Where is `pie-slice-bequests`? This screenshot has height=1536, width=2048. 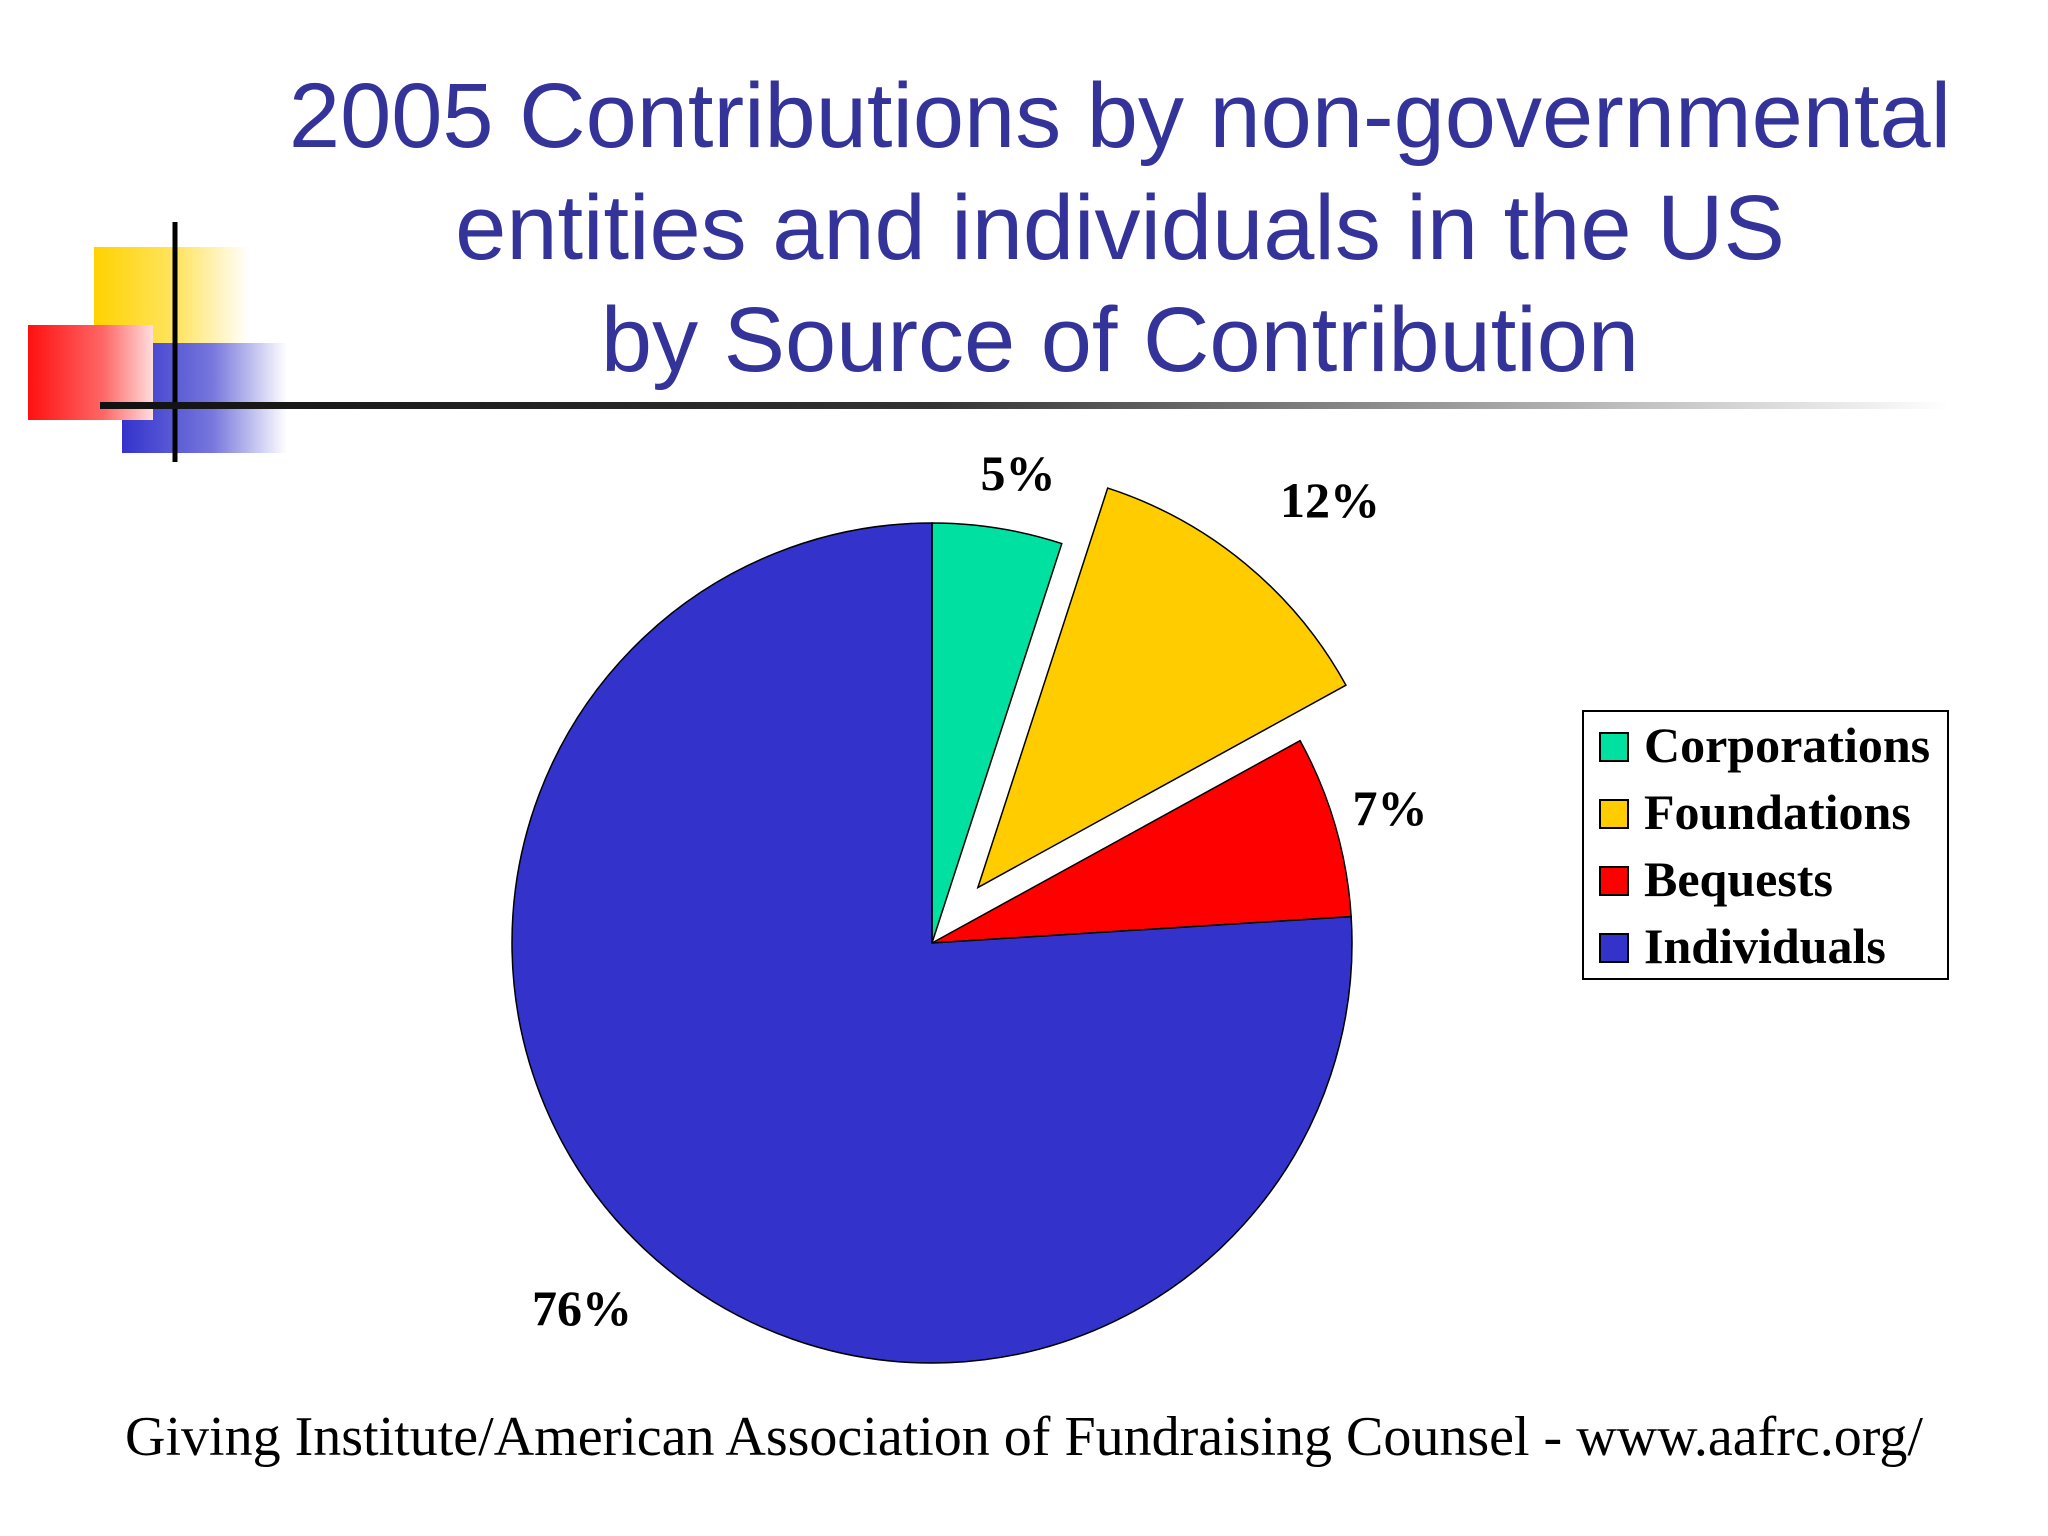 pie-slice-bequests is located at coordinates (1141, 841).